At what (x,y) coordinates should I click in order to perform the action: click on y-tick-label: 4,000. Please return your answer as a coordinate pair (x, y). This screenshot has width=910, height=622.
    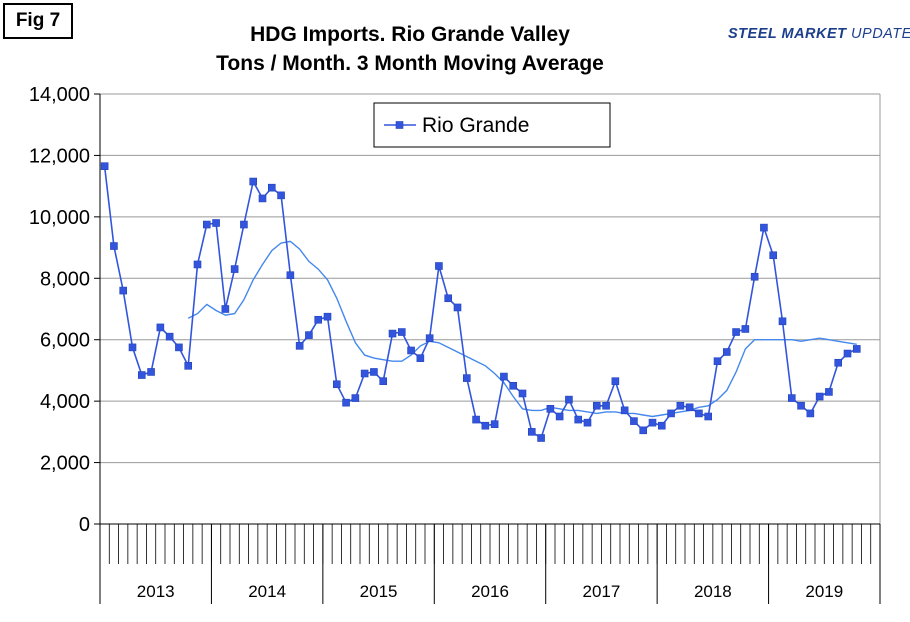
    Looking at the image, I should click on (65, 402).